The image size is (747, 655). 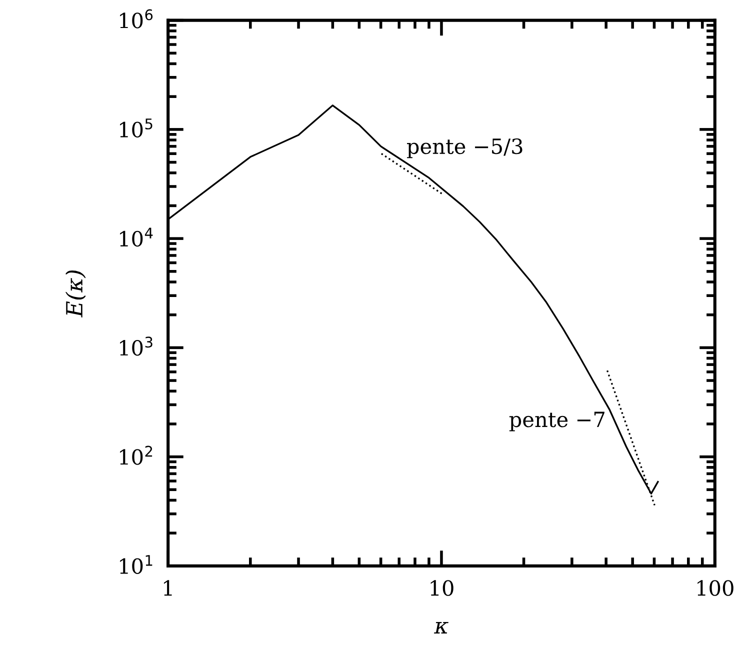 I want to click on annotation: pente −5/3, so click(x=464, y=148).